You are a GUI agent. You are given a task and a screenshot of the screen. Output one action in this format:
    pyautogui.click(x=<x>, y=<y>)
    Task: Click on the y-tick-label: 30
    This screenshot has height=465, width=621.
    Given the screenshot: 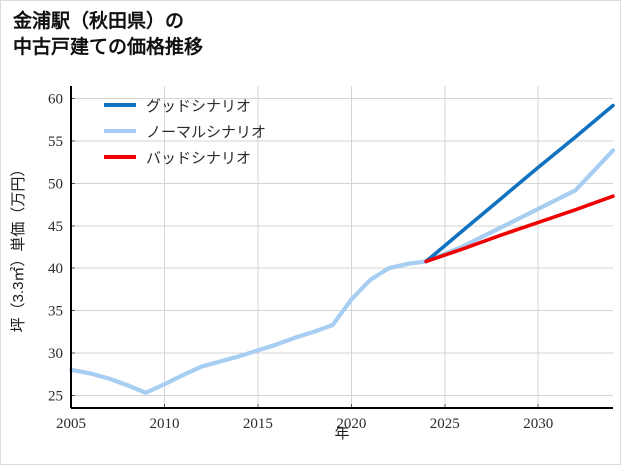 What is the action you would take?
    pyautogui.click(x=55, y=354)
    